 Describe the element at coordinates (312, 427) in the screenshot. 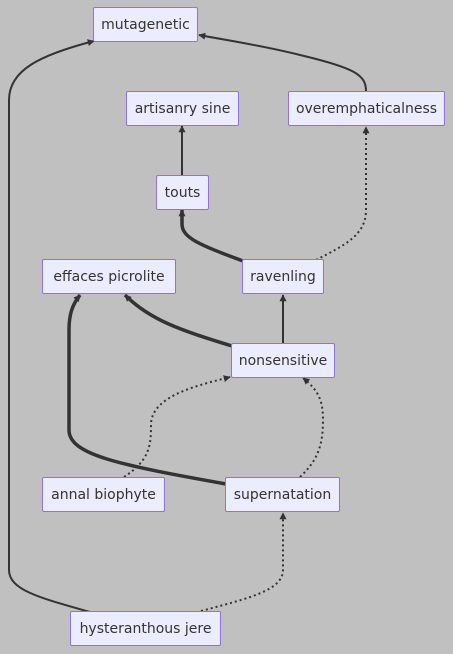

I see `edge-supernatation-to-nonsensitive` at that location.